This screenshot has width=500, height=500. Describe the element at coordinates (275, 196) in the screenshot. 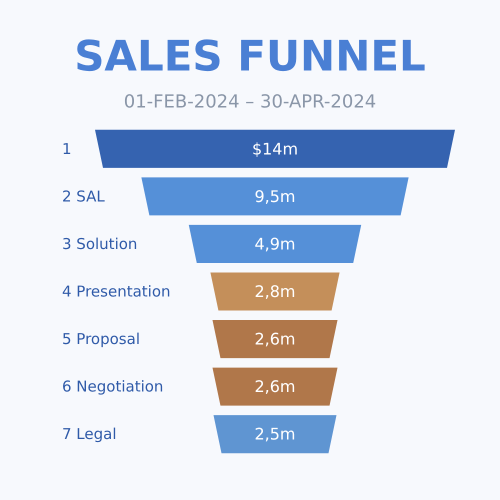

I see `data-label: 9,5m` at that location.